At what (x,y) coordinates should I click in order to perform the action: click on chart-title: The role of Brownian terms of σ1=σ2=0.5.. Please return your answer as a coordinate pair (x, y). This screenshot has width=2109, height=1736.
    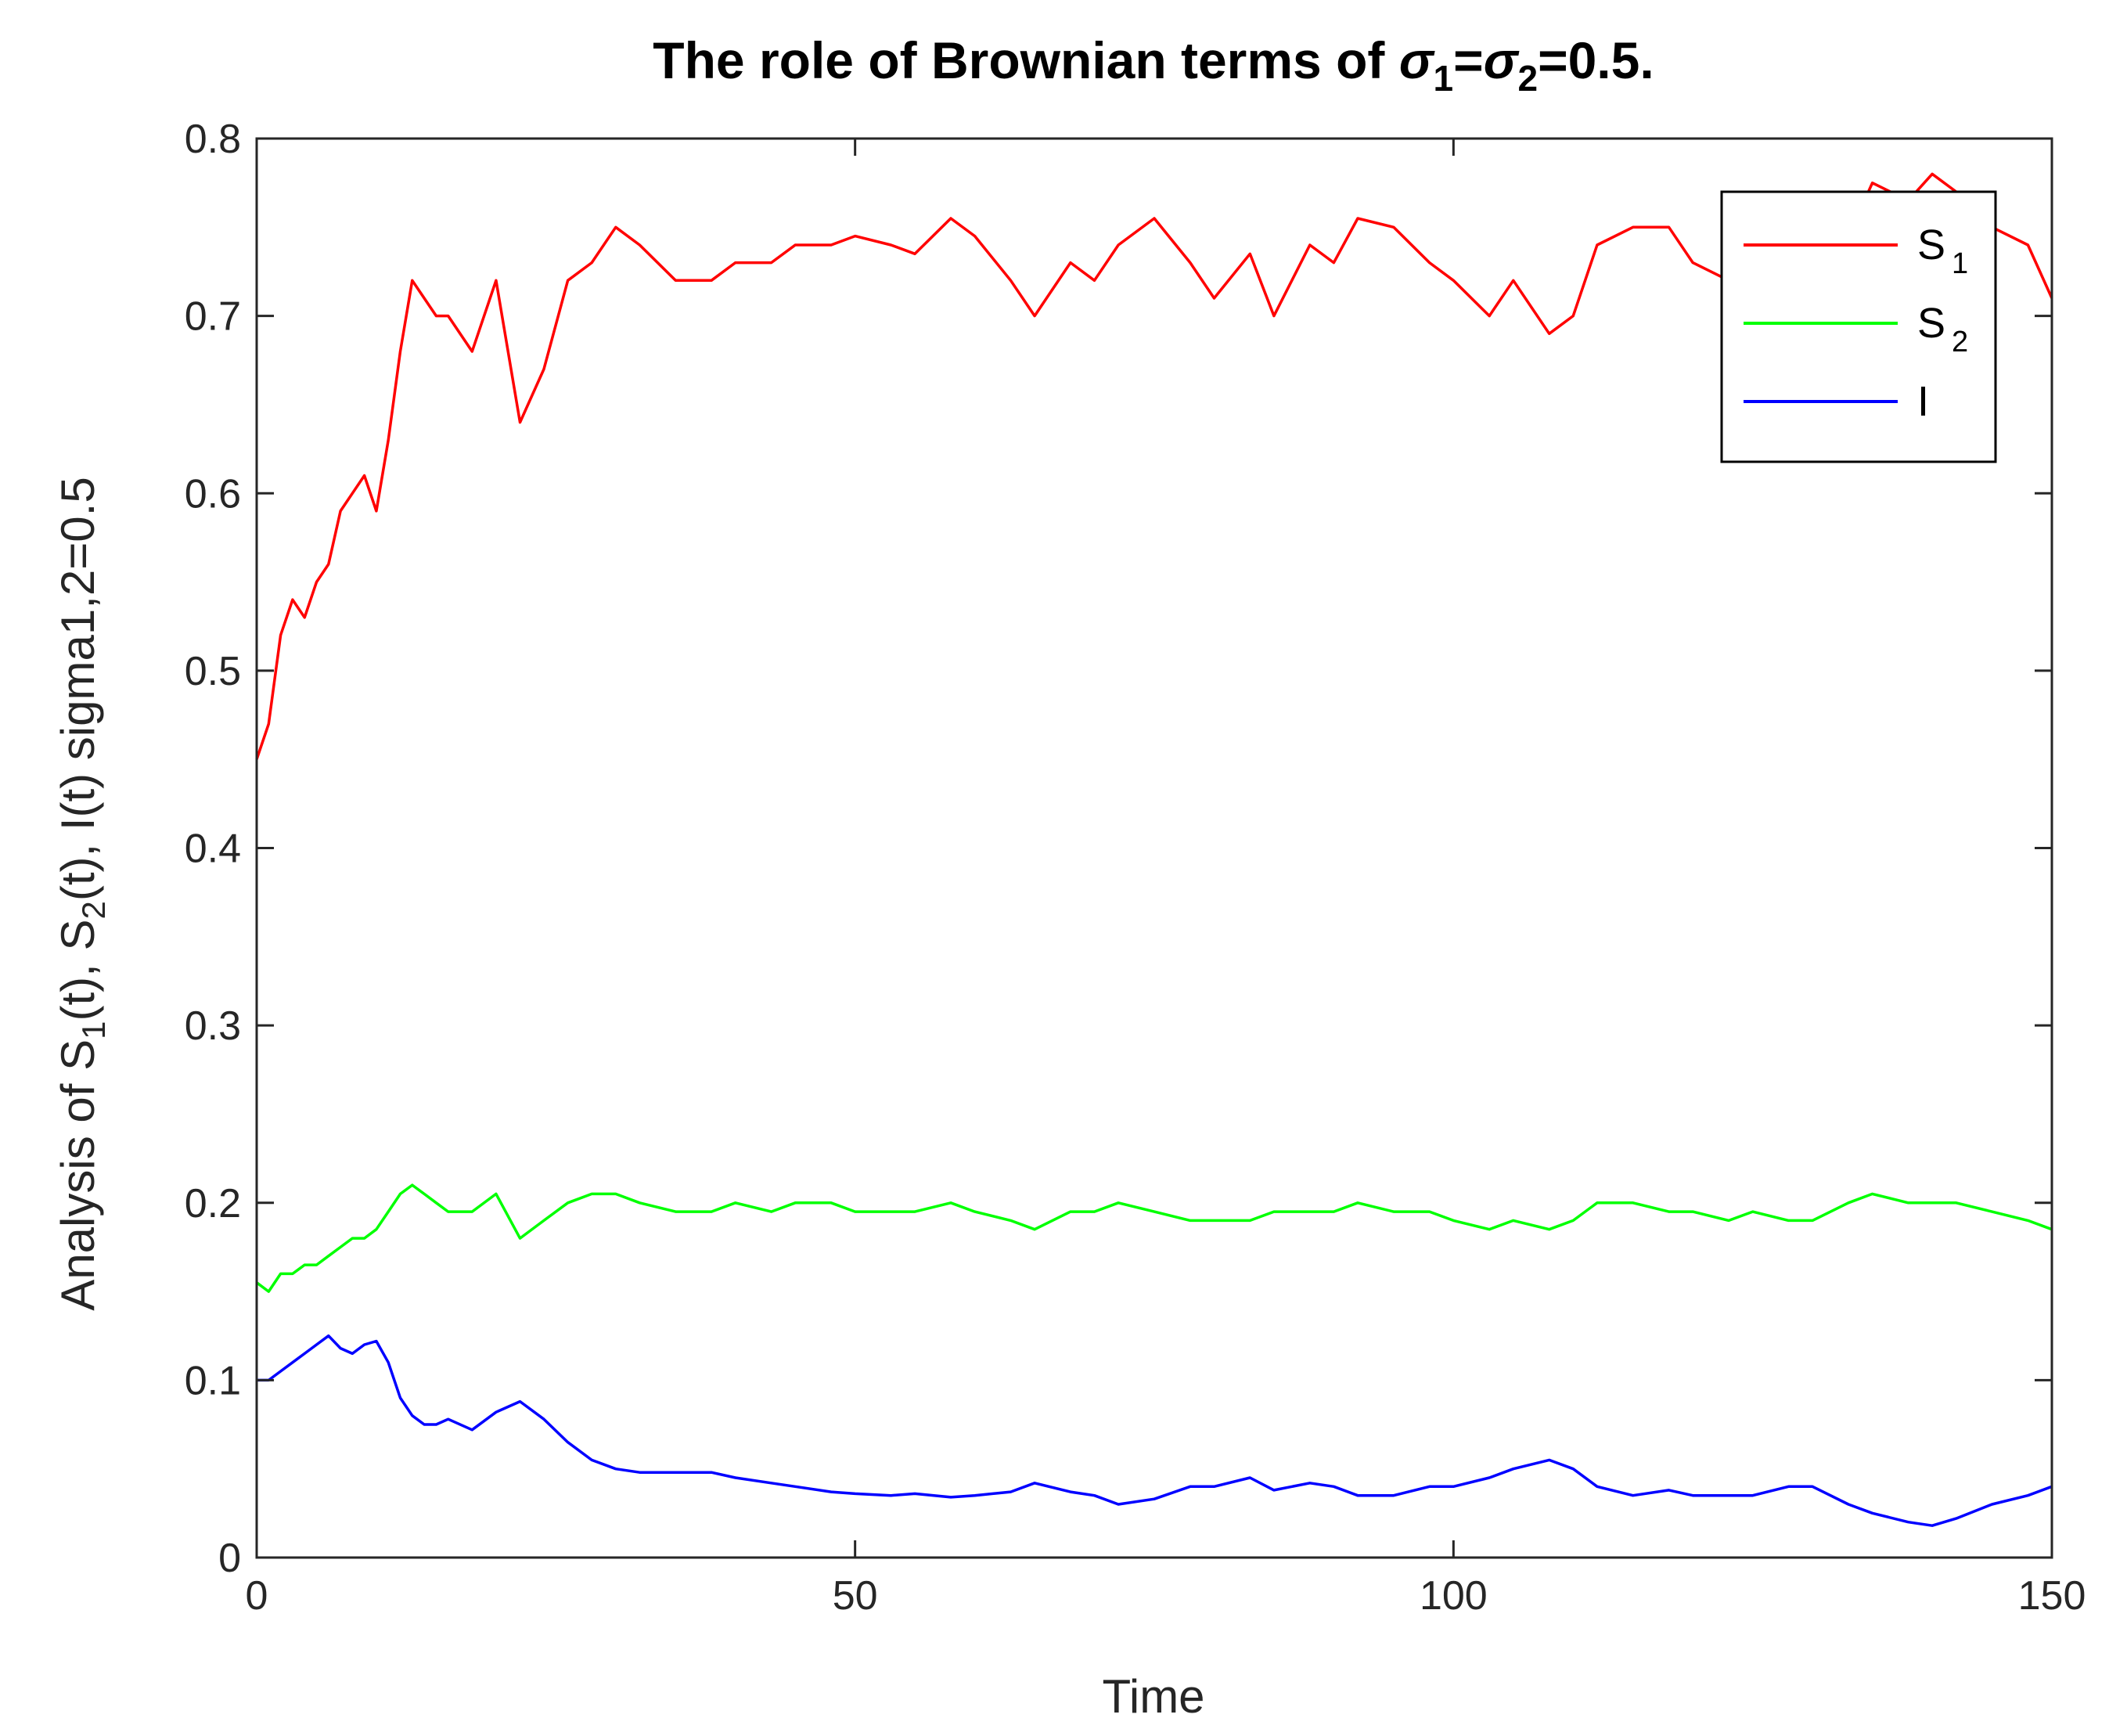
    Looking at the image, I should click on (1153, 65).